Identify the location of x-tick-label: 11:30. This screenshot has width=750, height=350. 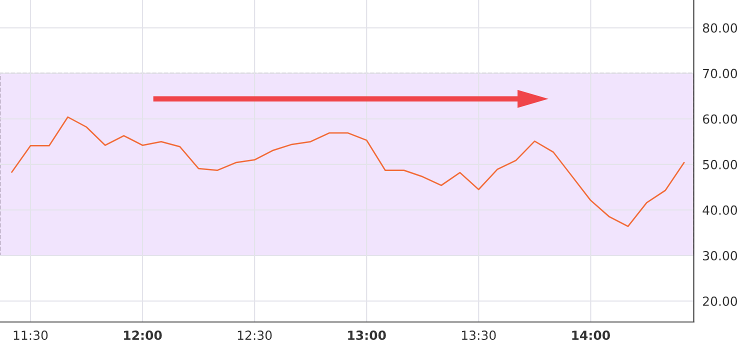
(31, 335).